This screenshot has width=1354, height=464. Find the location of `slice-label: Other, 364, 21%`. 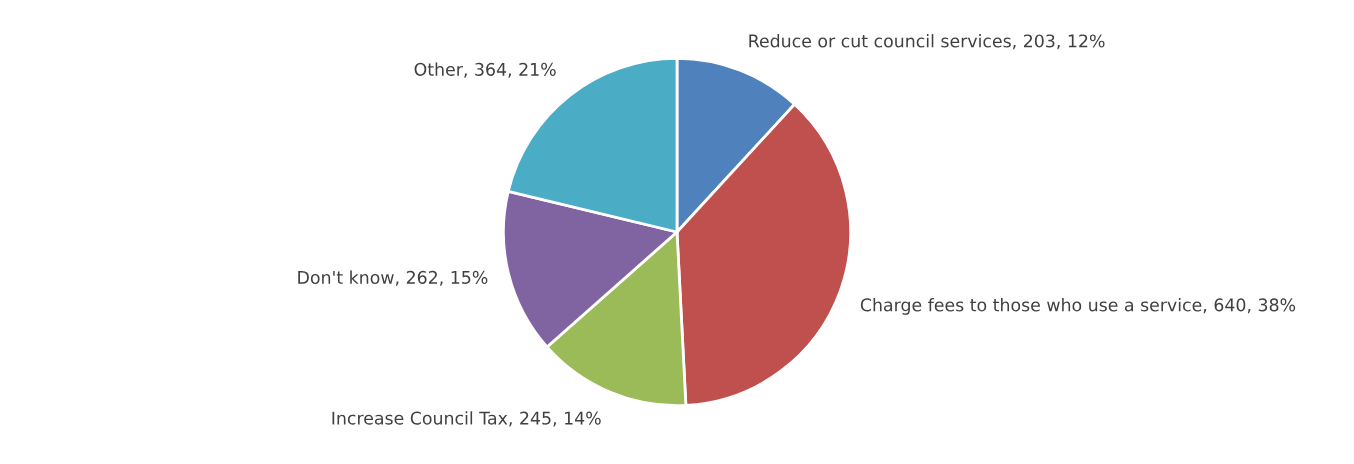

slice-label: Other, 364, 21% is located at coordinates (485, 70).